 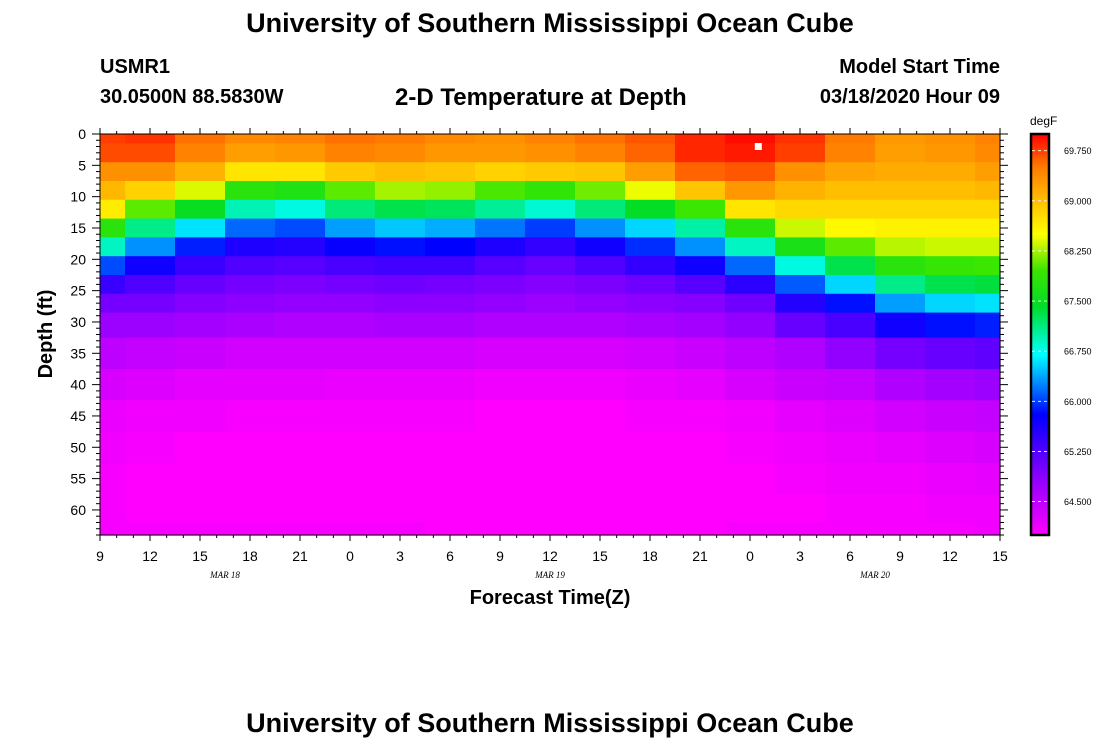 What do you see at coordinates (78, 259) in the screenshot?
I see `y-tick-label: 20` at bounding box center [78, 259].